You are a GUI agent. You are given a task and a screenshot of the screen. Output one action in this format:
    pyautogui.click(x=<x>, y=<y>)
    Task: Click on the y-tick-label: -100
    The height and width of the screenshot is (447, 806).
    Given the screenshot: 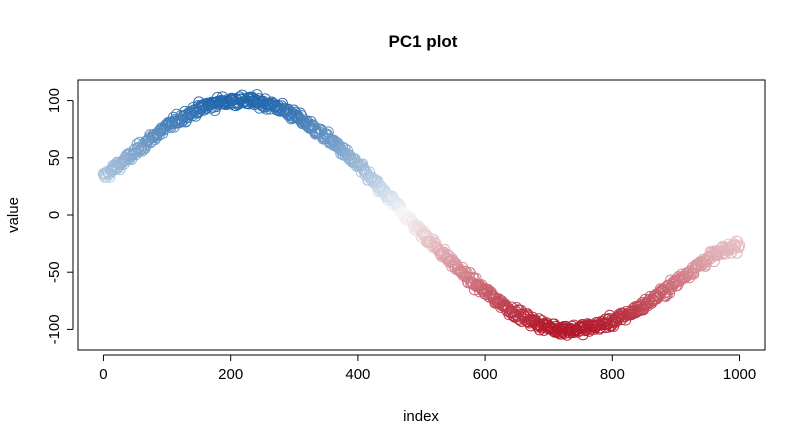 What is the action you would take?
    pyautogui.click(x=54, y=329)
    